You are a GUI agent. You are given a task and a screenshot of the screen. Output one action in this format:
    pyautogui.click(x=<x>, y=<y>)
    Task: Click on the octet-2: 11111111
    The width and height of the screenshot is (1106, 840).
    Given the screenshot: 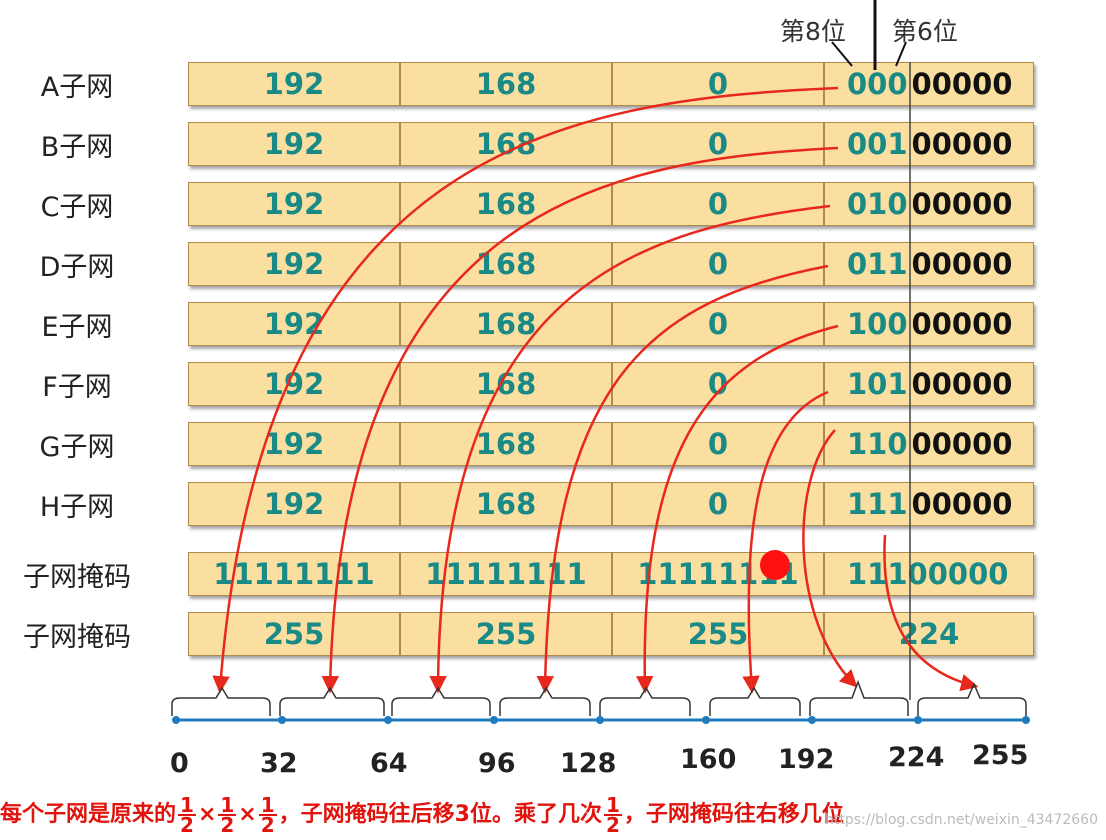 What is the action you would take?
    pyautogui.click(x=506, y=574)
    